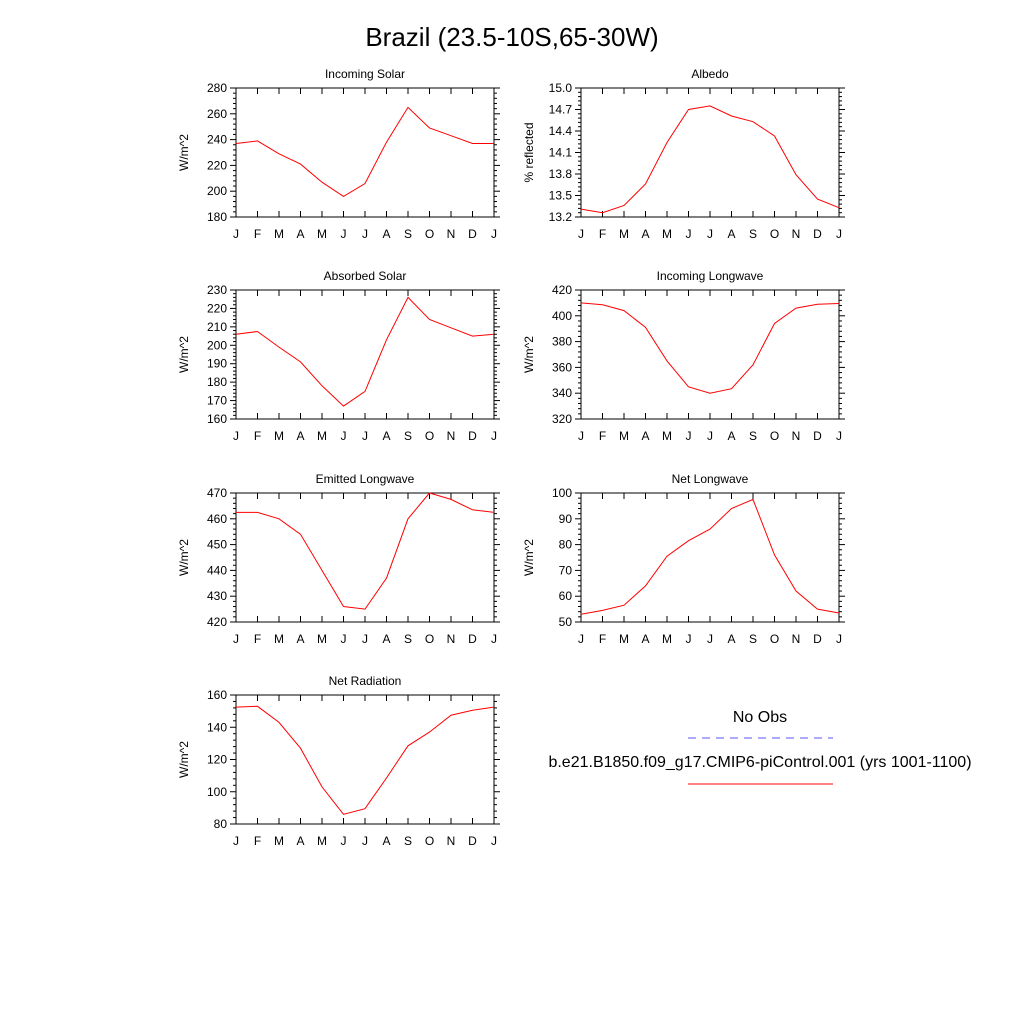 This screenshot has width=1024, height=1024. What do you see at coordinates (429, 436) in the screenshot?
I see `x-tick-label-absorbed-solar: O` at bounding box center [429, 436].